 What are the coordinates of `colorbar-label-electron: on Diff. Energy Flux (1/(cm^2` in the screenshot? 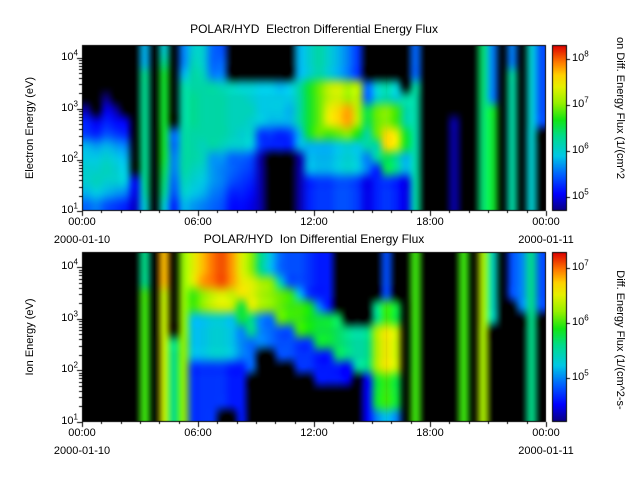 It's located at (620, 108).